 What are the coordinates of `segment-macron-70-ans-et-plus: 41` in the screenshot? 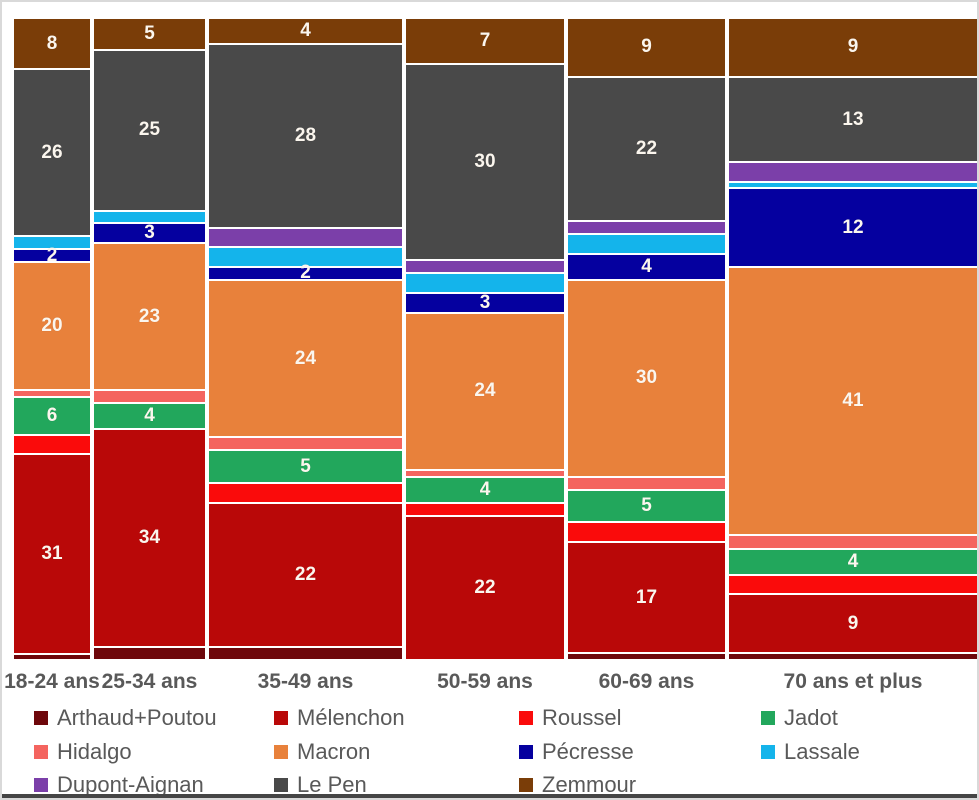 It's located at (853, 400).